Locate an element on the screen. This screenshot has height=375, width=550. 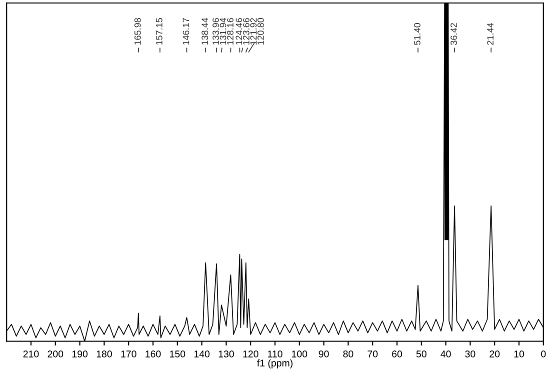
x-tick-label: 70 is located at coordinates (373, 354).